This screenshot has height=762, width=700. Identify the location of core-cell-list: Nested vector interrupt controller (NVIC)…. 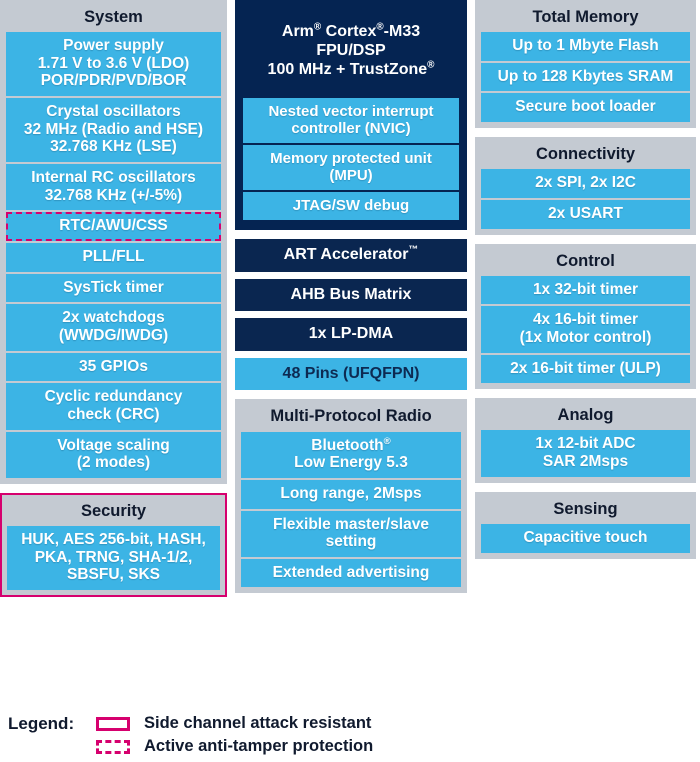
(351, 159).